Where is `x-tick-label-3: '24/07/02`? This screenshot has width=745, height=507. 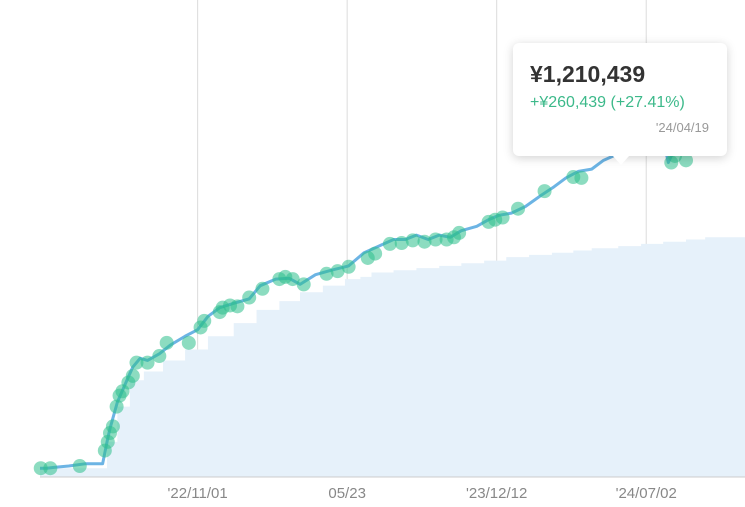
x-tick-label-3: '24/07/02 is located at coordinates (646, 493).